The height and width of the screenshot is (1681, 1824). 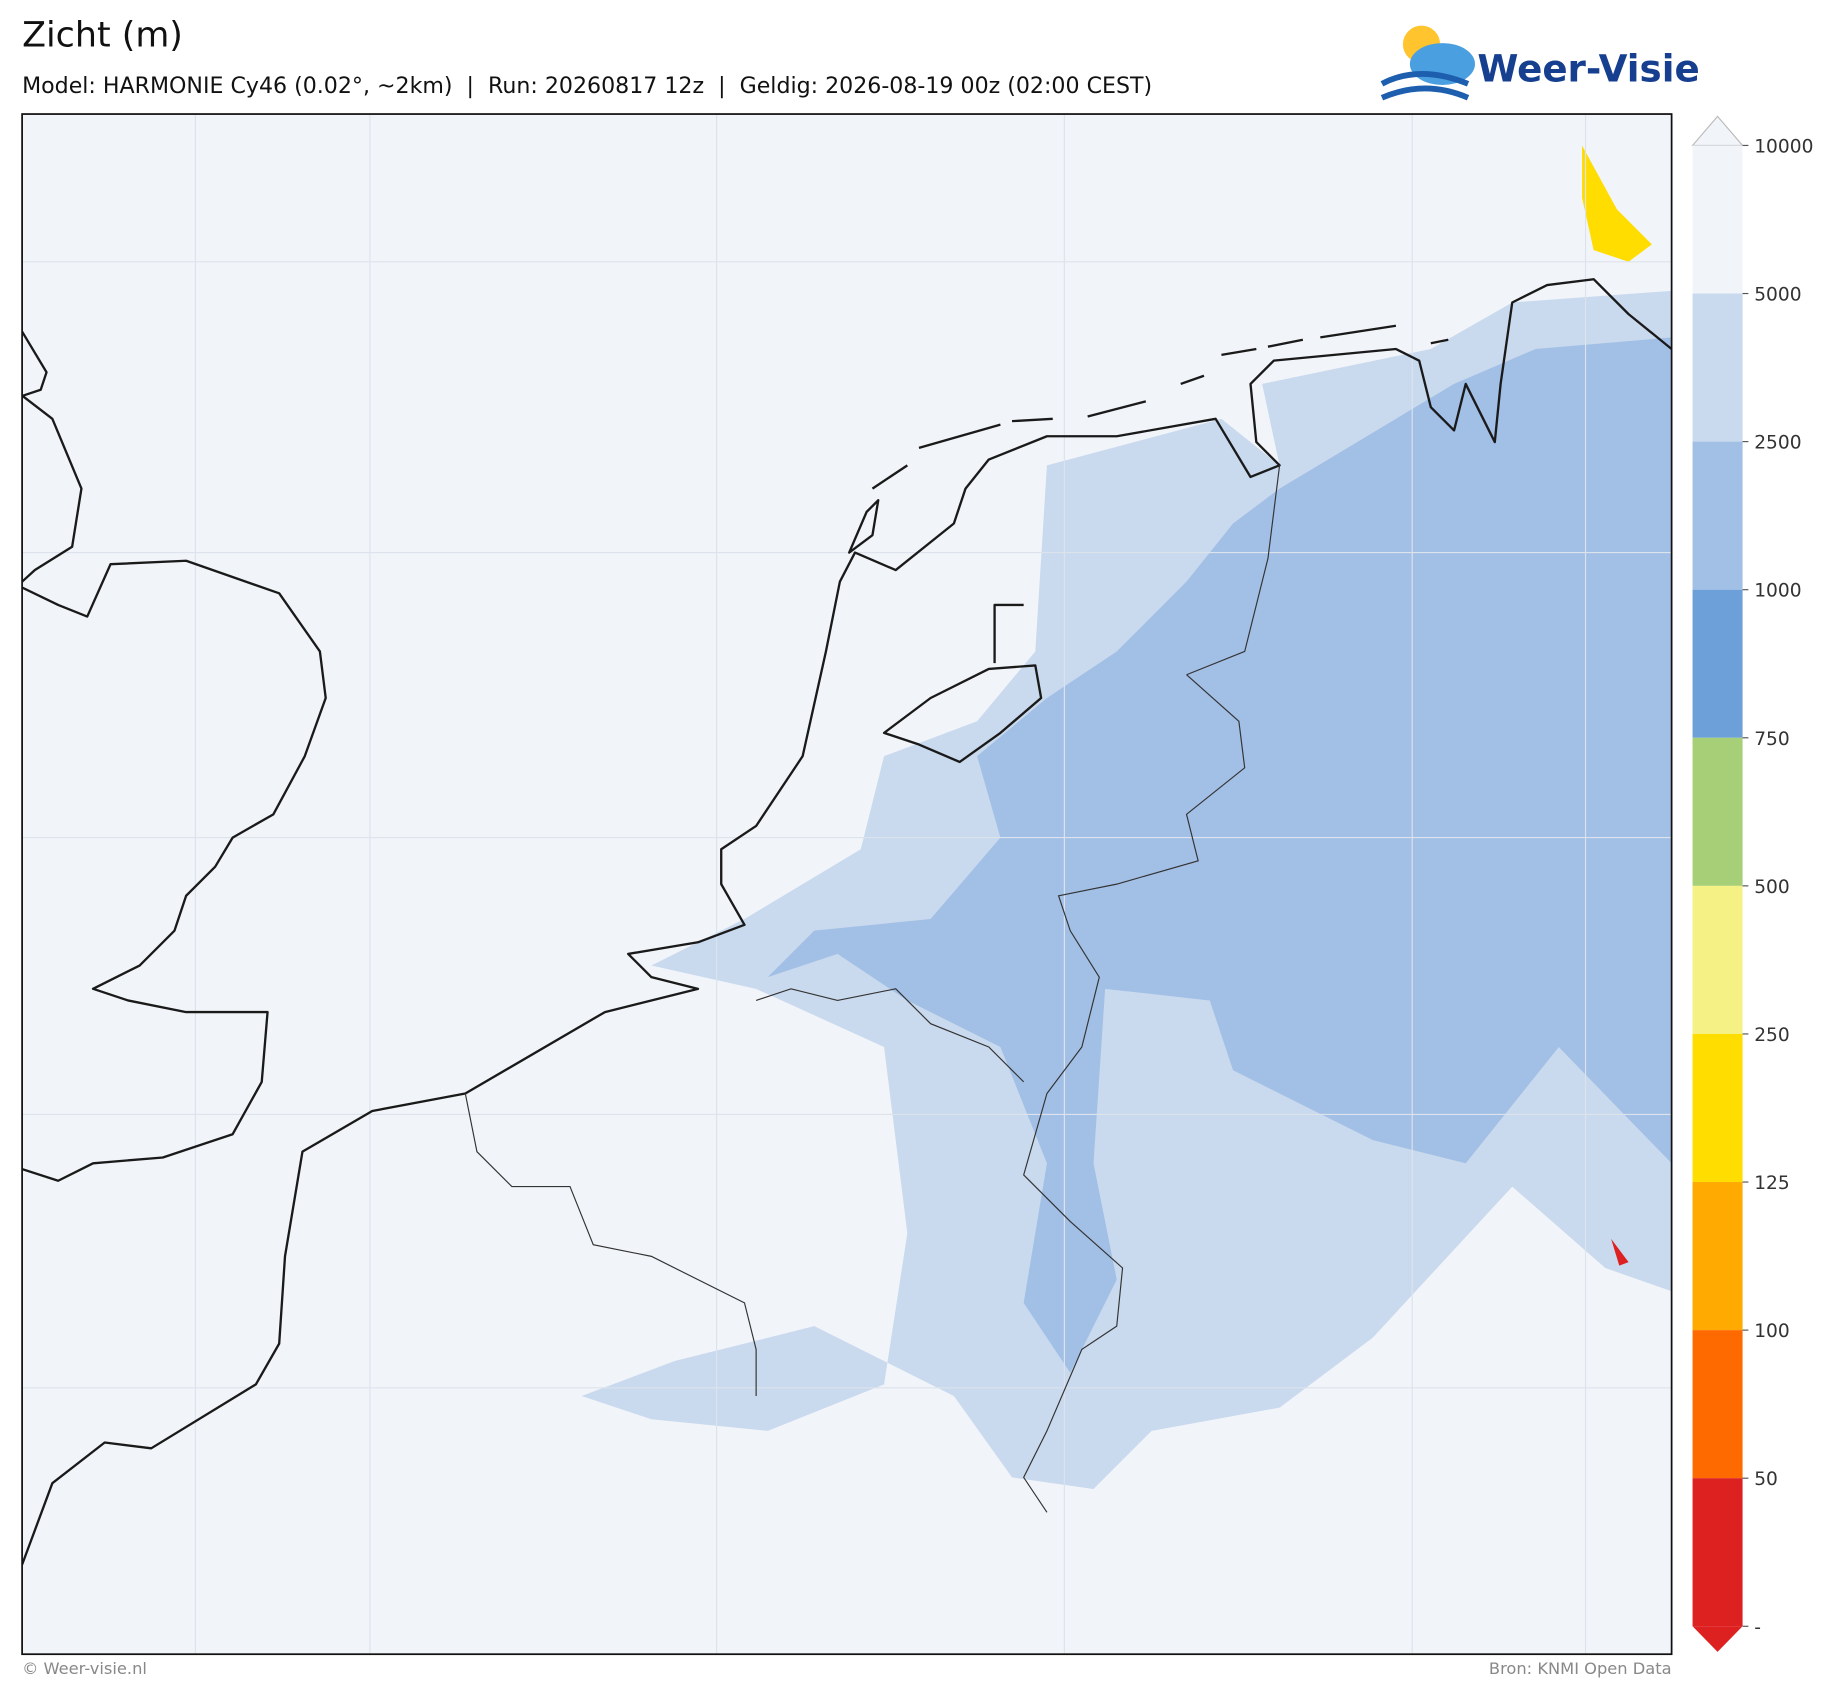 What do you see at coordinates (1777, 443) in the screenshot?
I see `colorbar-label: 2500` at bounding box center [1777, 443].